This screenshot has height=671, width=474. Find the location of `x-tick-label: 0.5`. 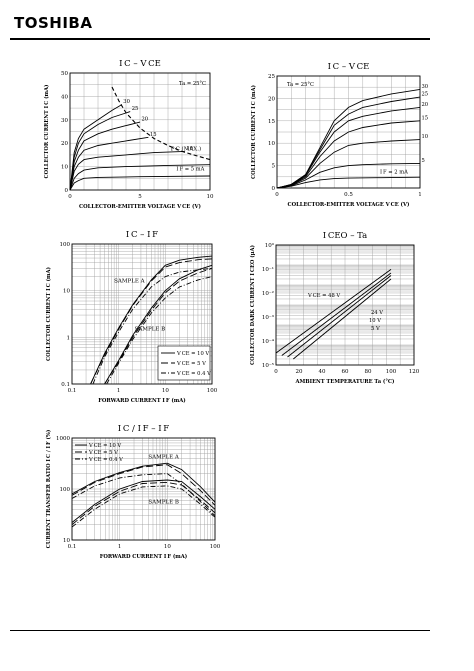

x-tick-label: 0.5 is located at coordinates (348, 195).